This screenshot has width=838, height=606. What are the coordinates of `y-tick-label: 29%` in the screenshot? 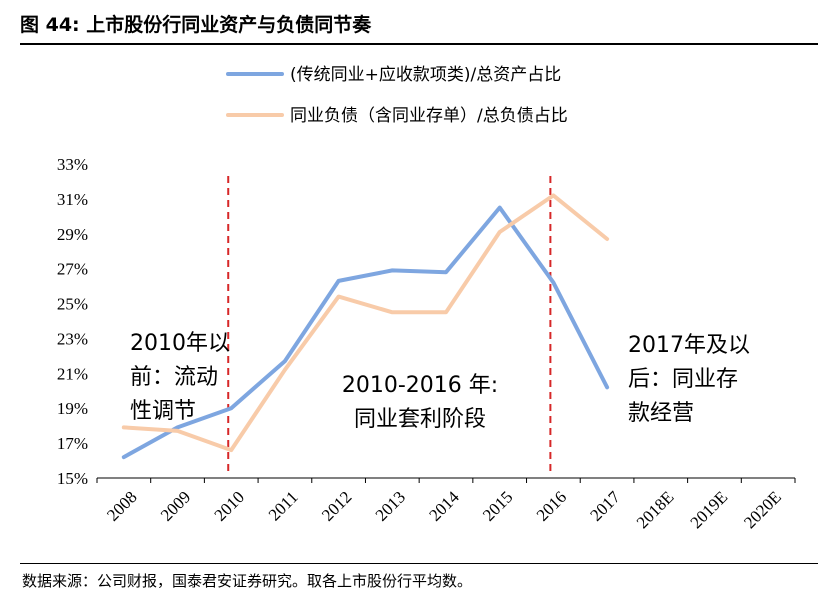 It's located at (72, 234).